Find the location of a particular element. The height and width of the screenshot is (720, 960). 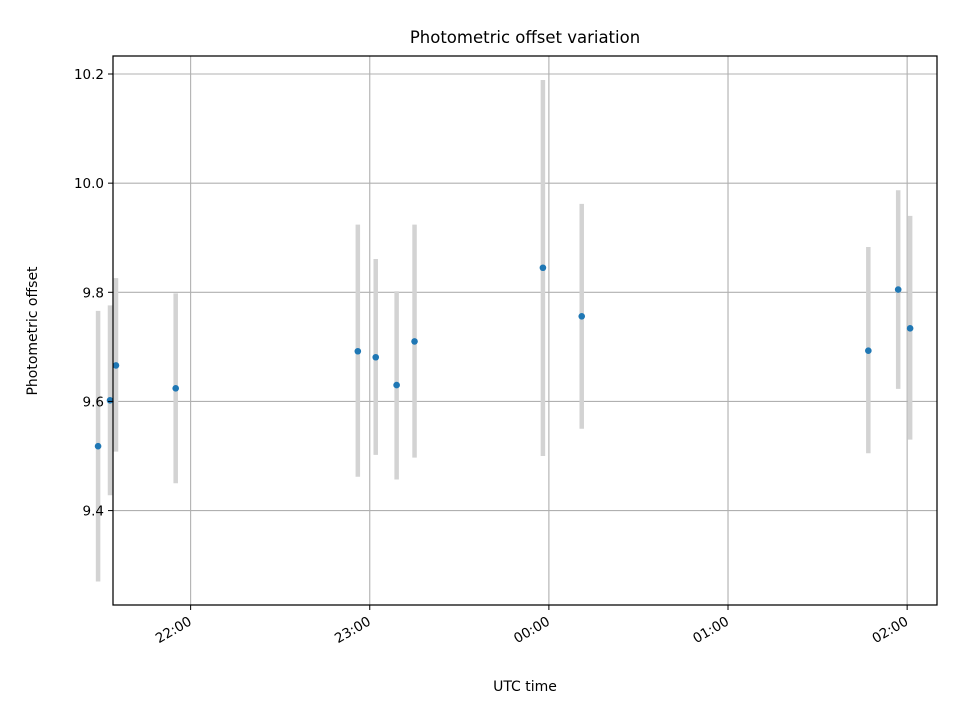

y-tick-label: 9.4 is located at coordinates (93, 512).